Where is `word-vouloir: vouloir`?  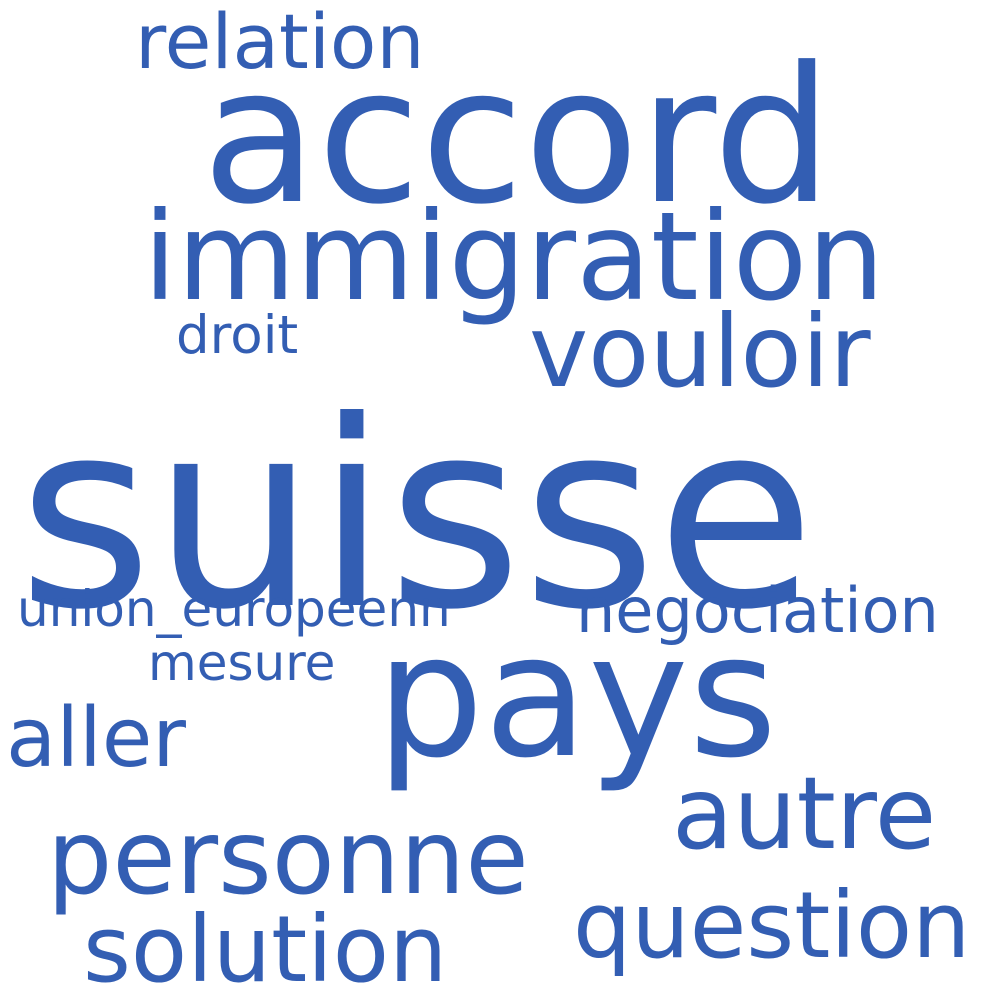 word-vouloir: vouloir is located at coordinates (700, 351).